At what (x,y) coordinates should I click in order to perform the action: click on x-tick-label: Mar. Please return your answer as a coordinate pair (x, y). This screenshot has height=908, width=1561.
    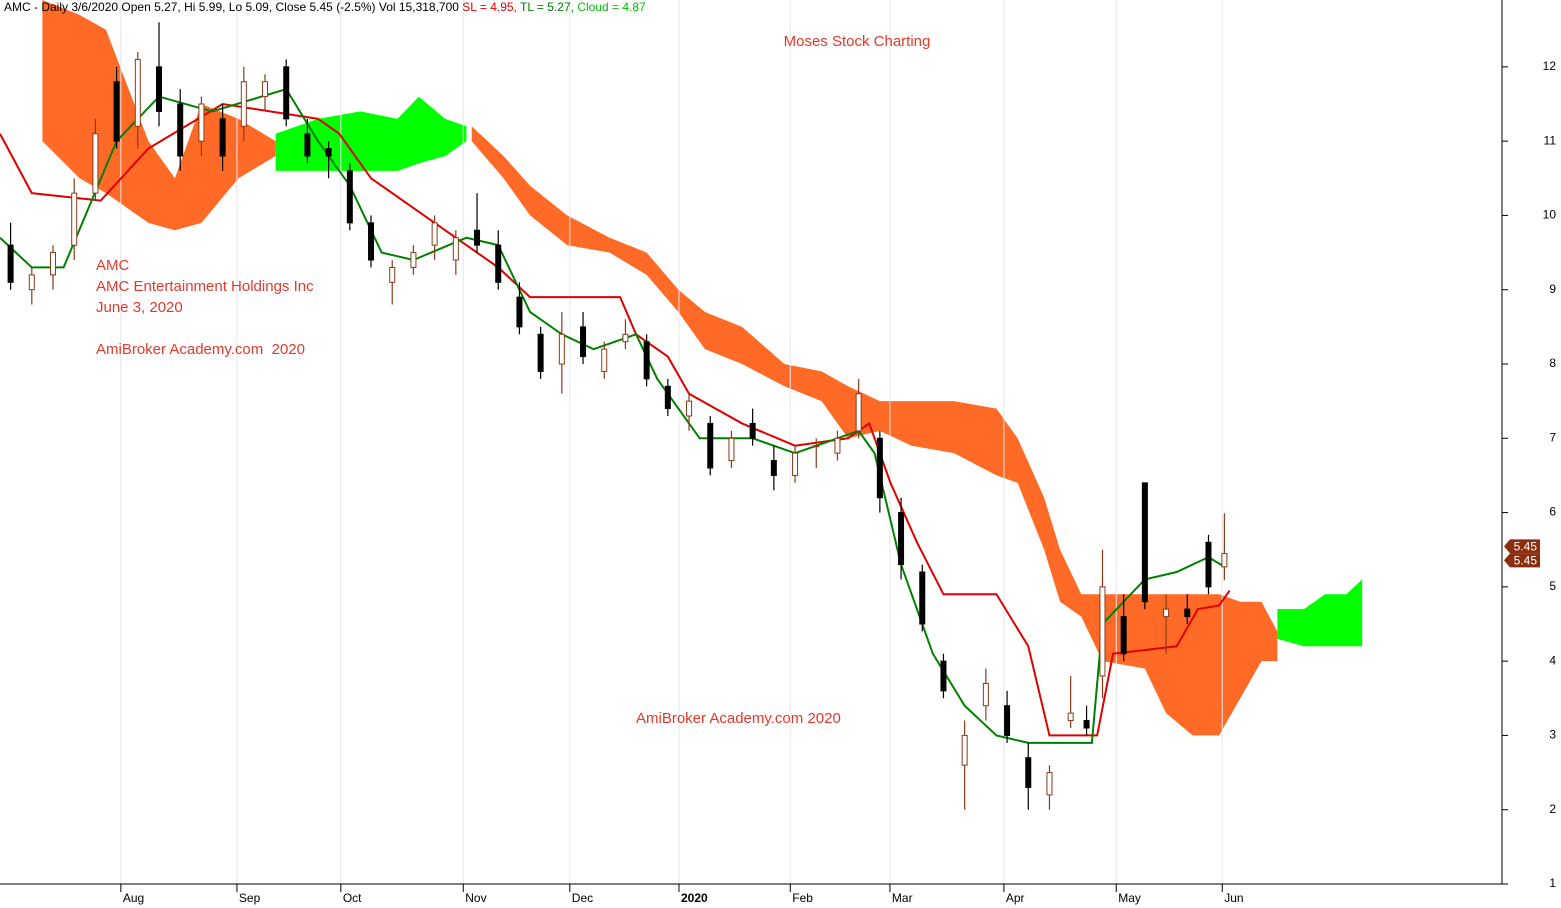
    Looking at the image, I should click on (902, 898).